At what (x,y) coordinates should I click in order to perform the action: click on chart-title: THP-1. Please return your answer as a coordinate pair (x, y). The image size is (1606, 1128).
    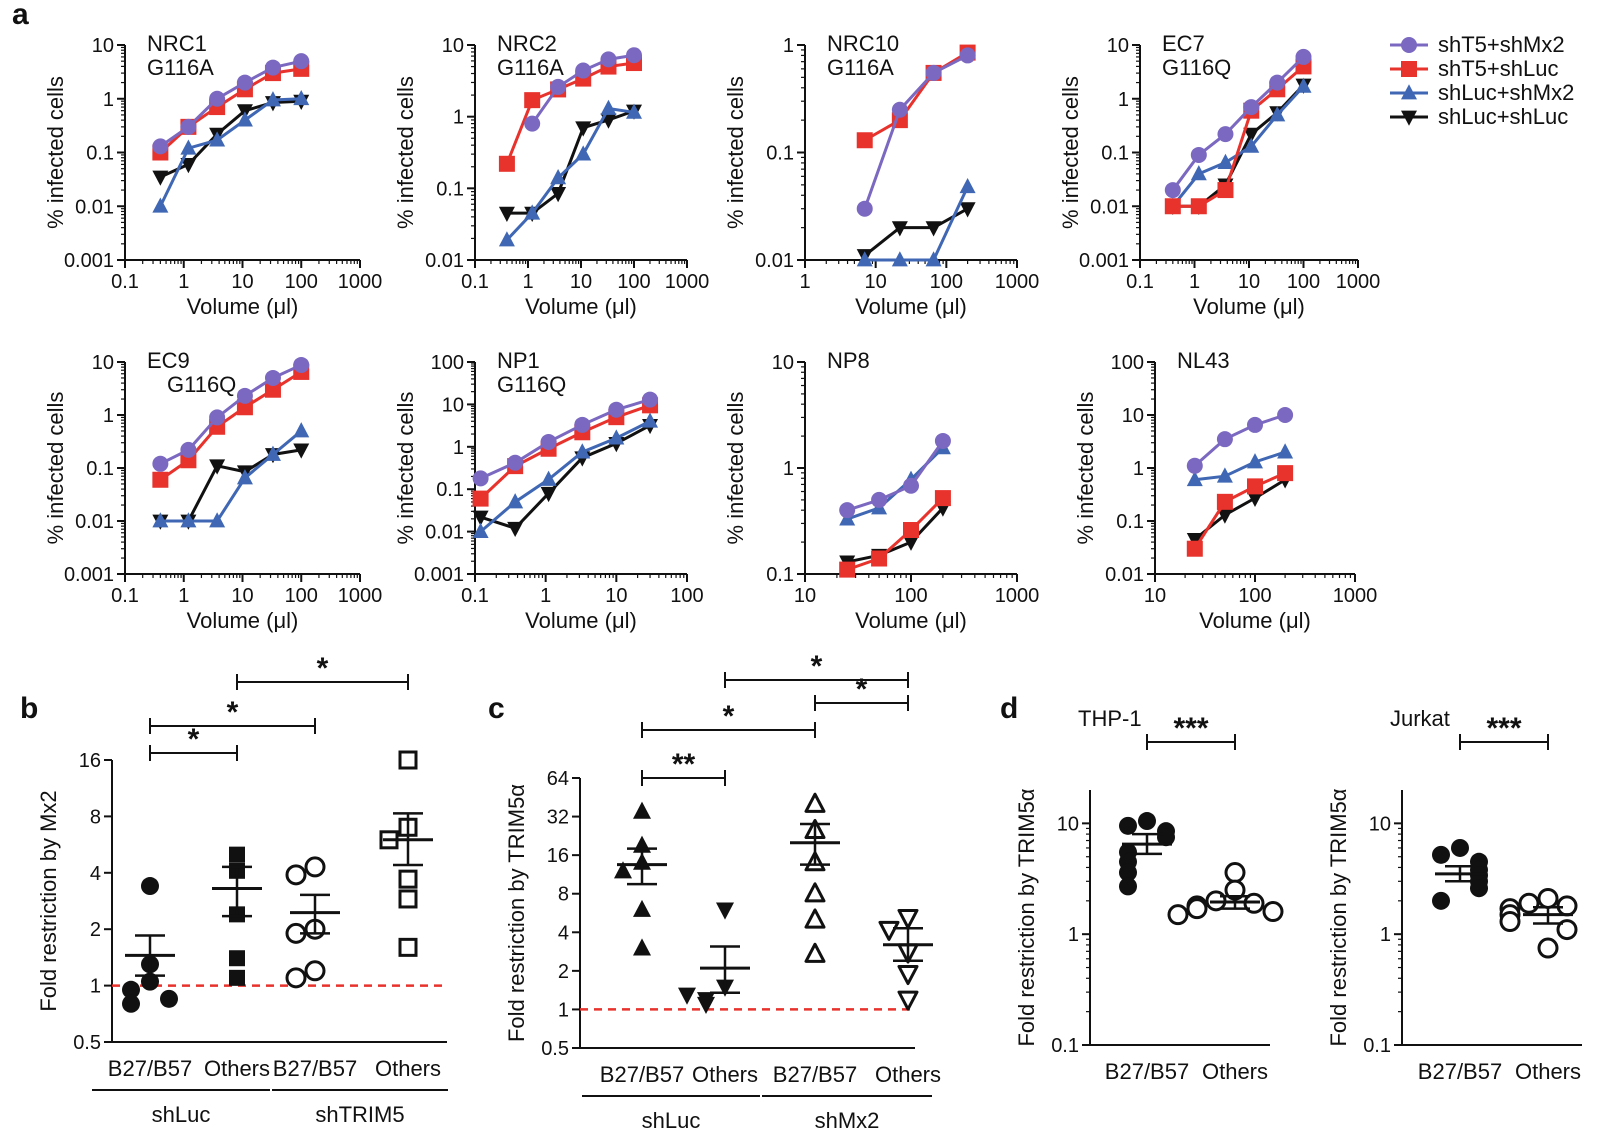
    Looking at the image, I should click on (1110, 718).